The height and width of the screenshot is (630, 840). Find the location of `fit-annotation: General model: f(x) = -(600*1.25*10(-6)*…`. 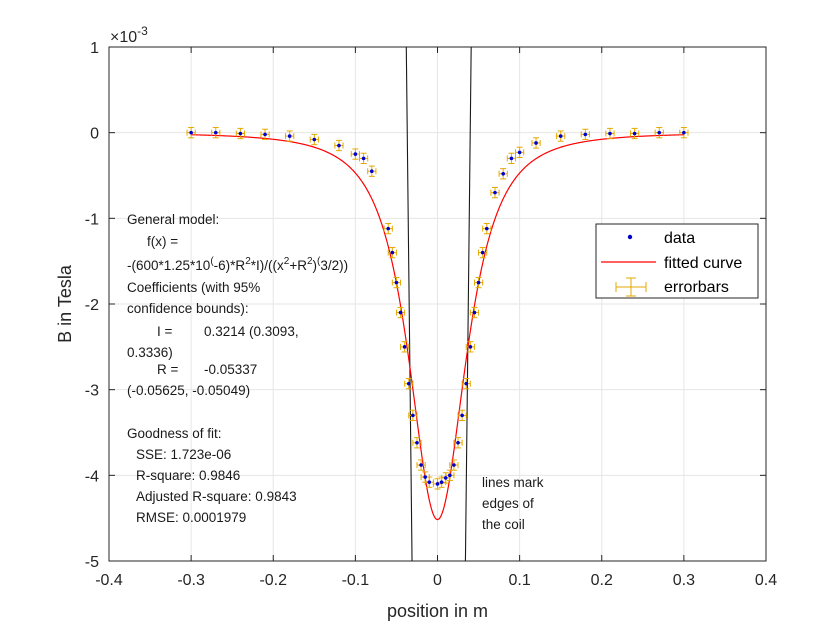

fit-annotation: General model: f(x) = -(600*1.25*10(-6)*… is located at coordinates (237, 368).